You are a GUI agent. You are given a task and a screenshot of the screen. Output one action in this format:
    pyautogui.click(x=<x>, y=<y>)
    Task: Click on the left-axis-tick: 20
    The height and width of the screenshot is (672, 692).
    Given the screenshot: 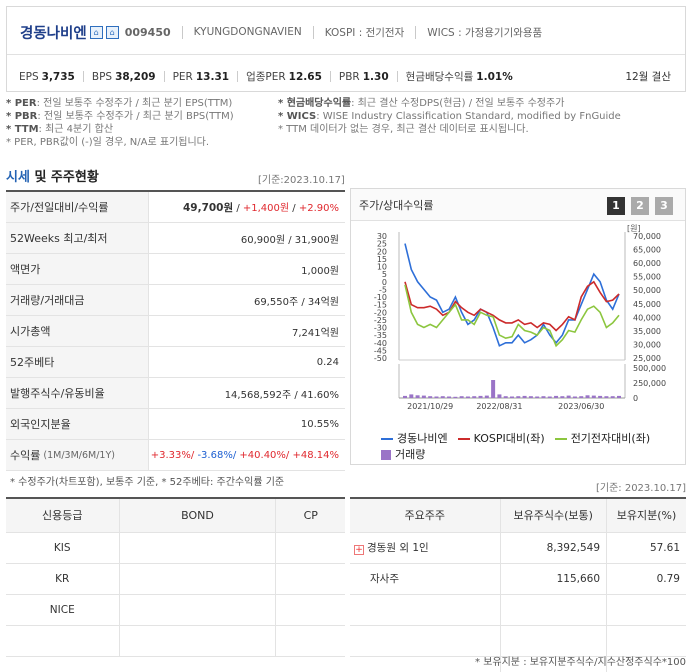 What is the action you would take?
    pyautogui.click(x=382, y=251)
    